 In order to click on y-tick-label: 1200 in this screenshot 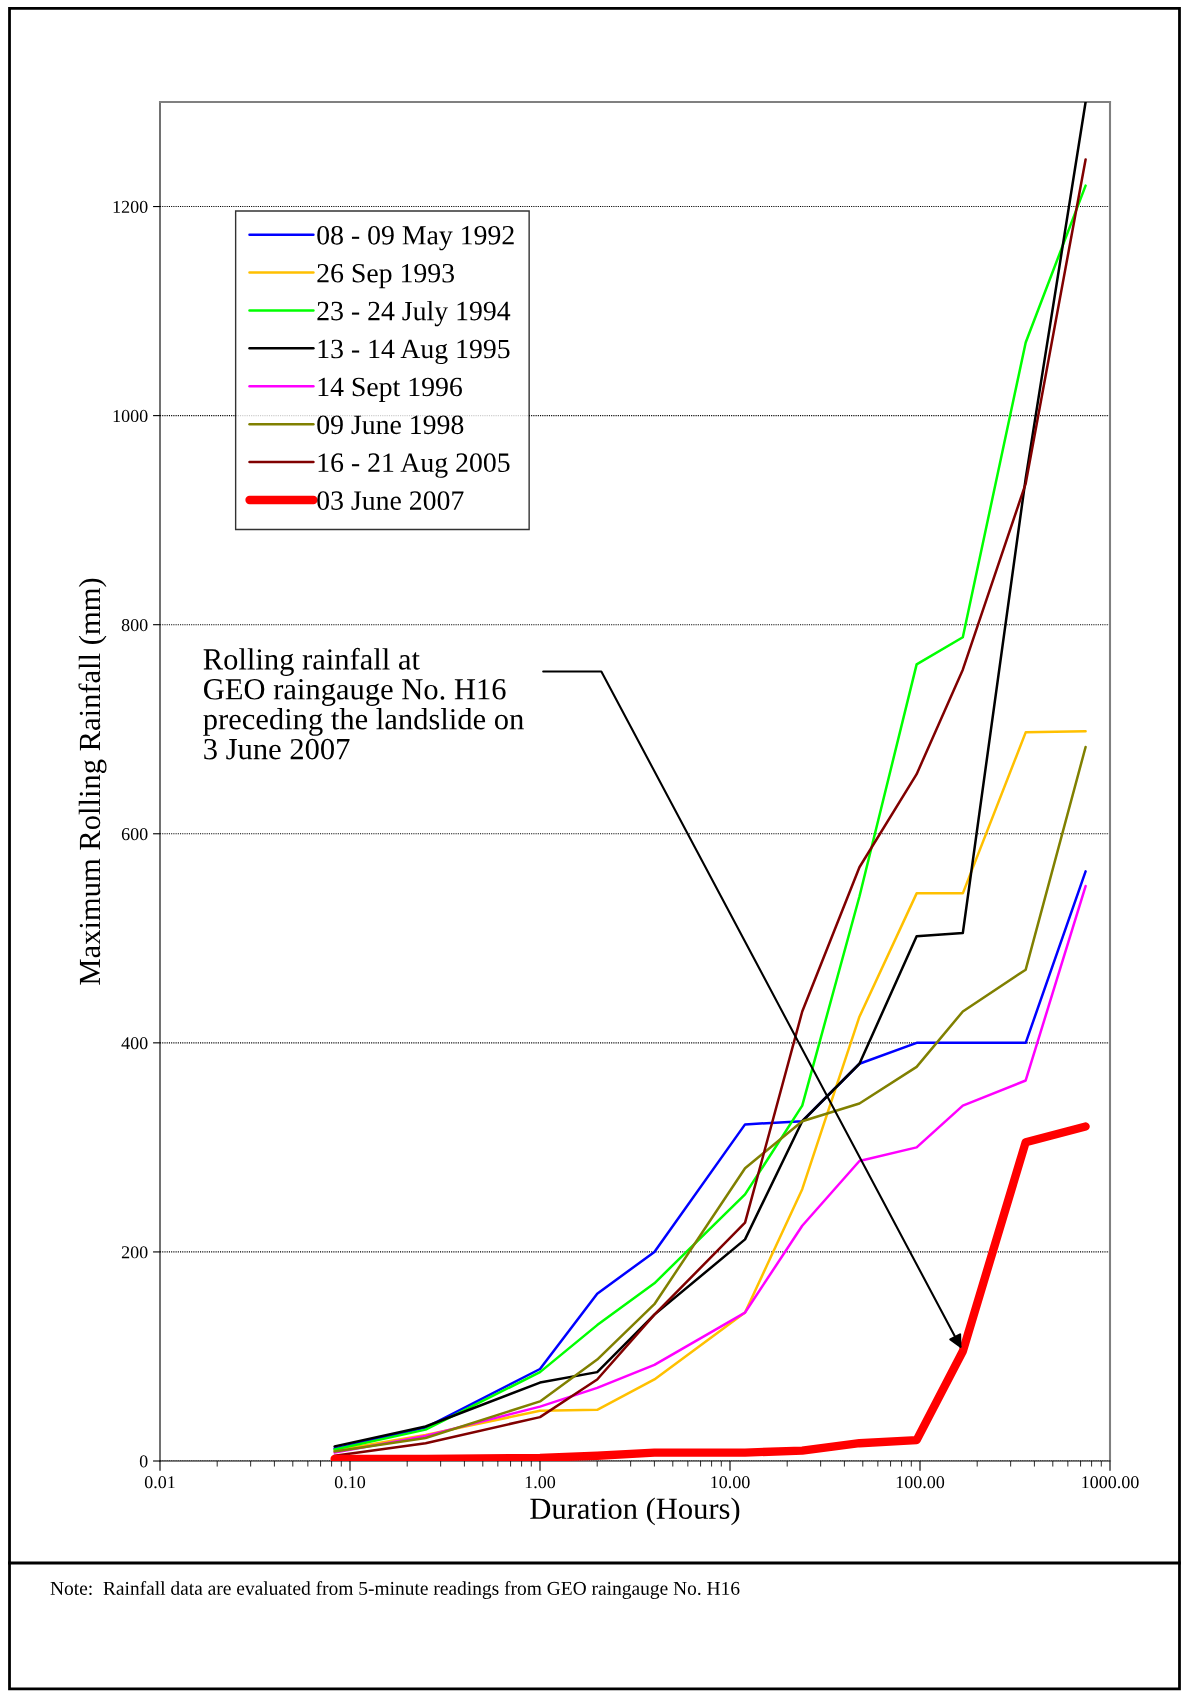, I will do `click(130, 206)`.